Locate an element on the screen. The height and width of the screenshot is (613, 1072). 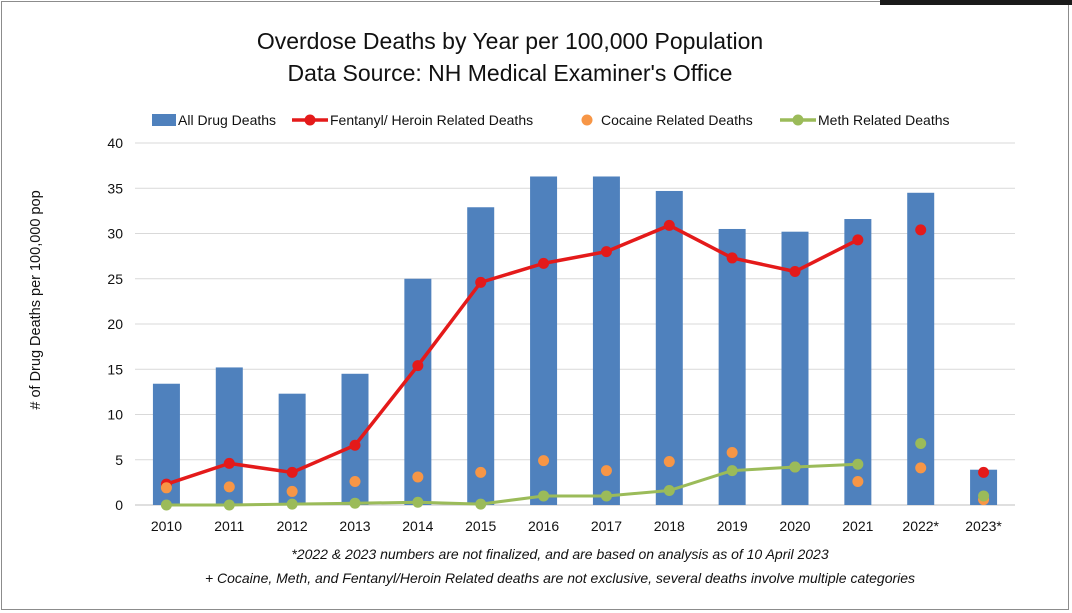
series-3-point-2018 is located at coordinates (669, 491).